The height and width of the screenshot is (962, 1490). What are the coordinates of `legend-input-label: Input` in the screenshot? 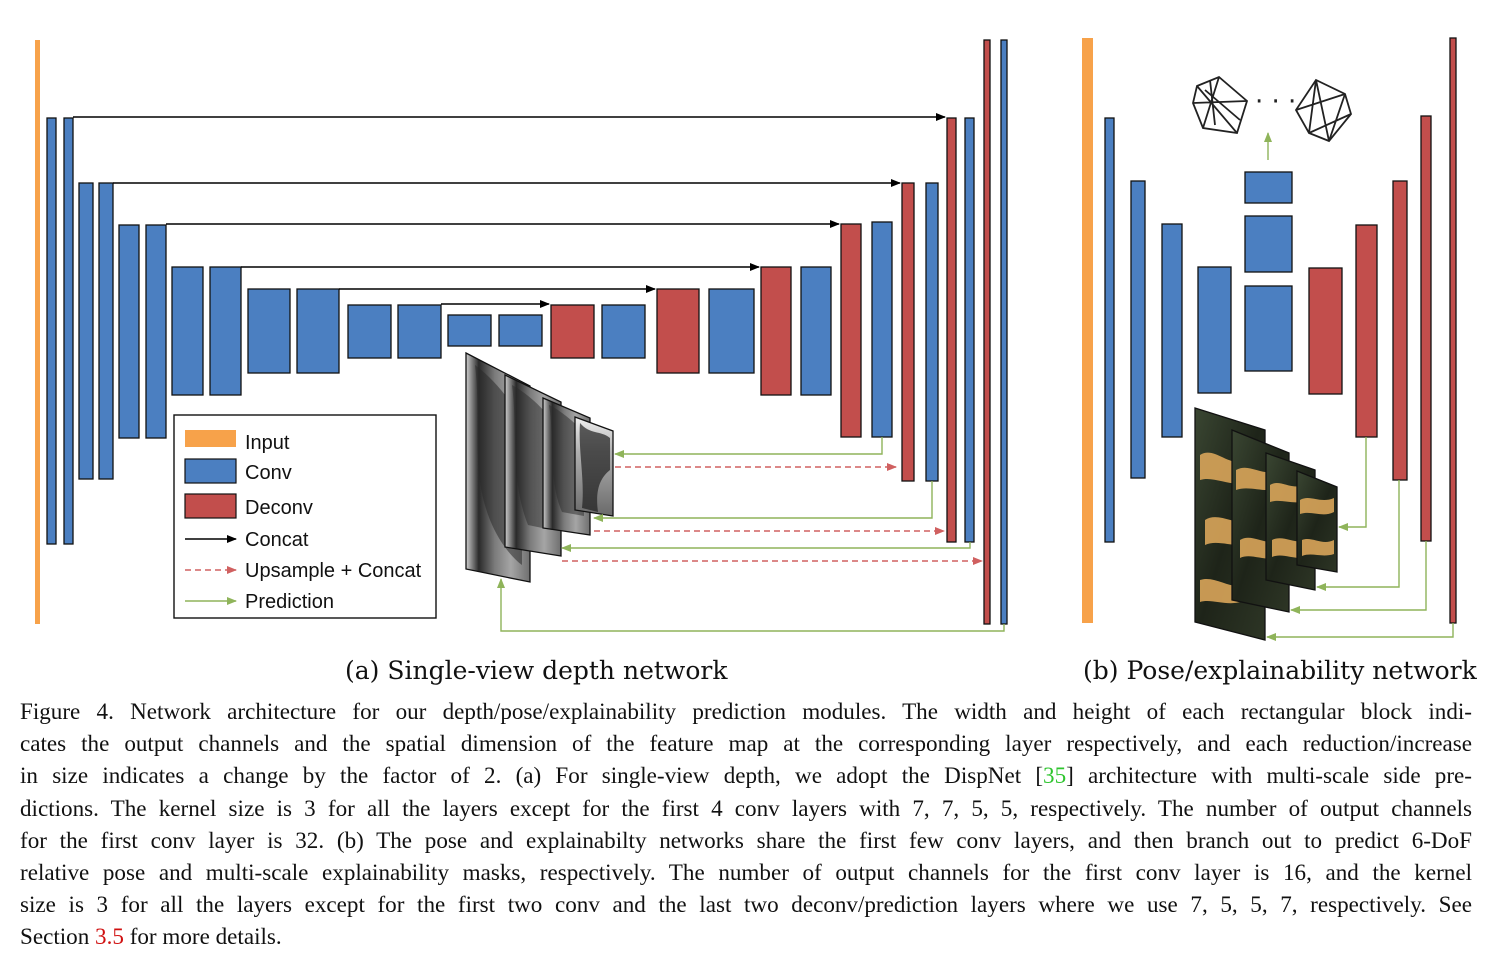 It's located at (267, 443).